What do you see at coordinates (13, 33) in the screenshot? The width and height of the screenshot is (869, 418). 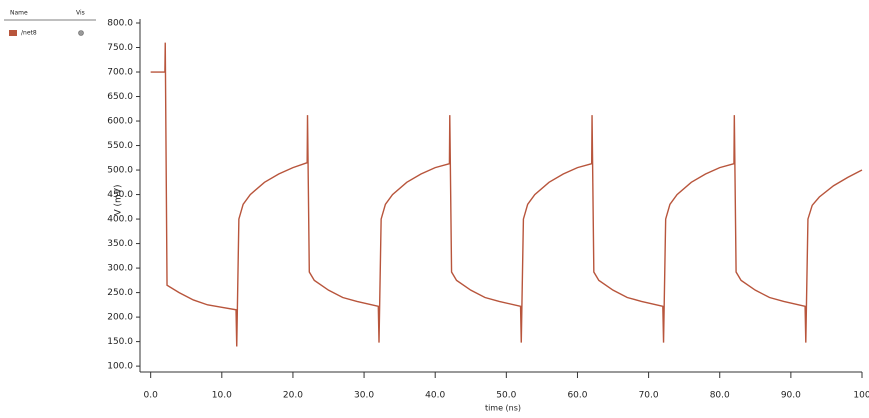 I see `legend-swatch` at bounding box center [13, 33].